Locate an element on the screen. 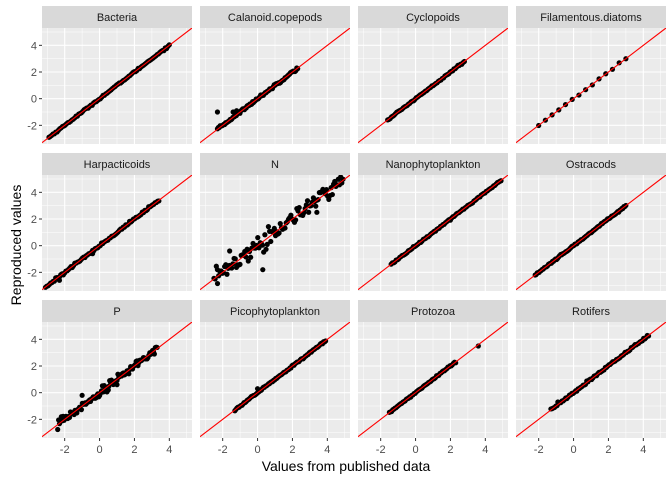 This screenshot has width=672, height=480. facet-panel: Bacteria is located at coordinates (117, 75).